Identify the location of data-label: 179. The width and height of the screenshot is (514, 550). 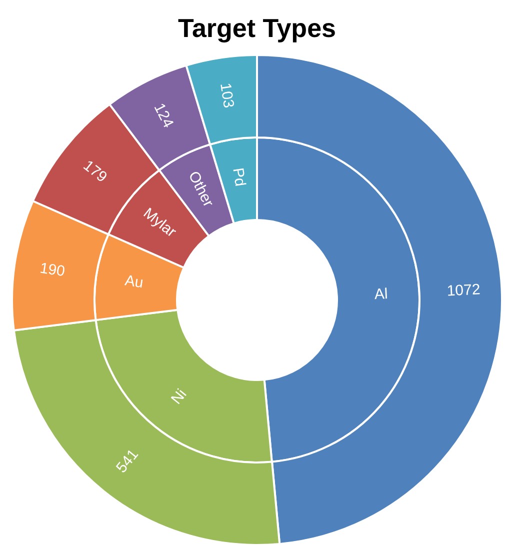
(95, 171).